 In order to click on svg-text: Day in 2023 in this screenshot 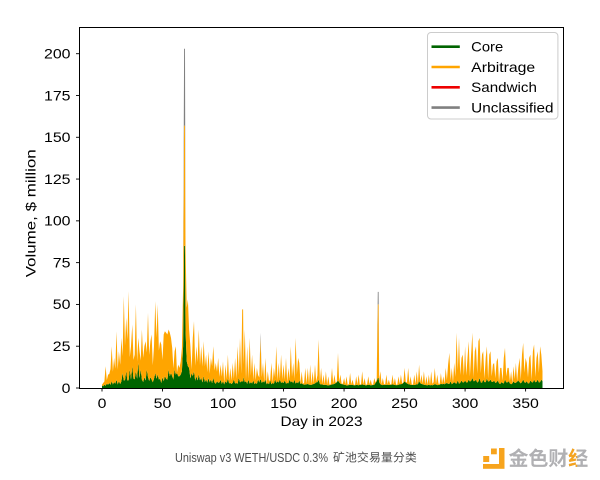, I will do `click(322, 421)`.